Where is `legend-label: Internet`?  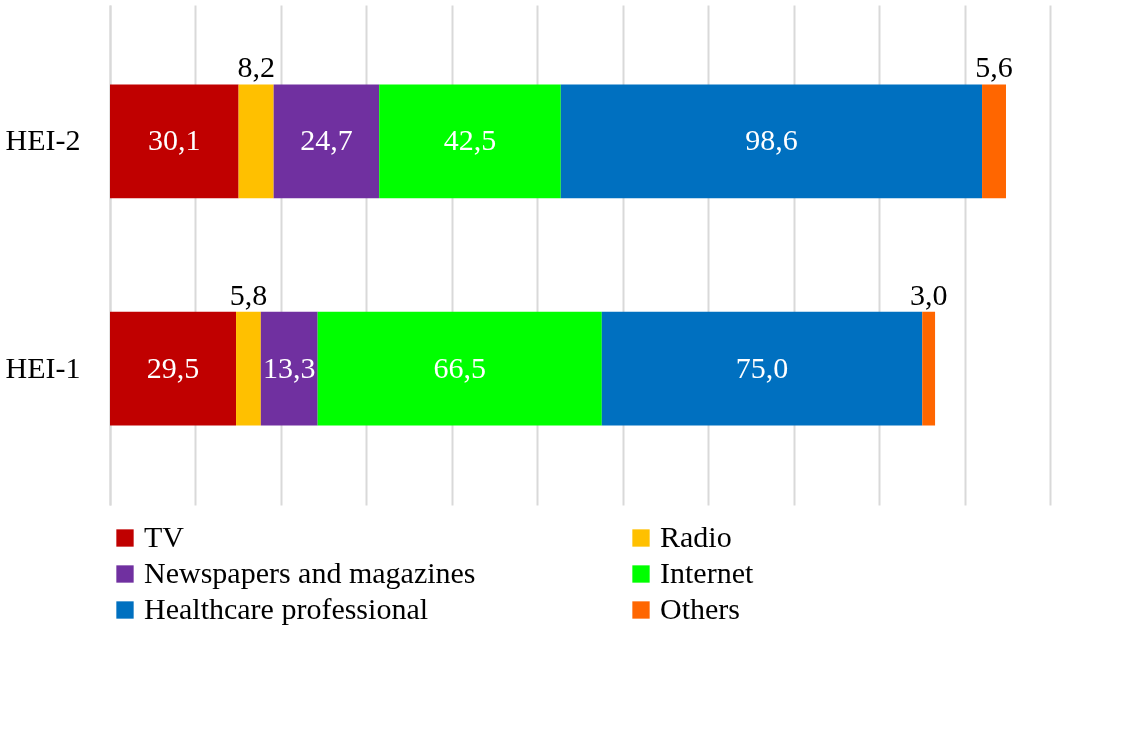
legend-label: Internet is located at coordinates (707, 572).